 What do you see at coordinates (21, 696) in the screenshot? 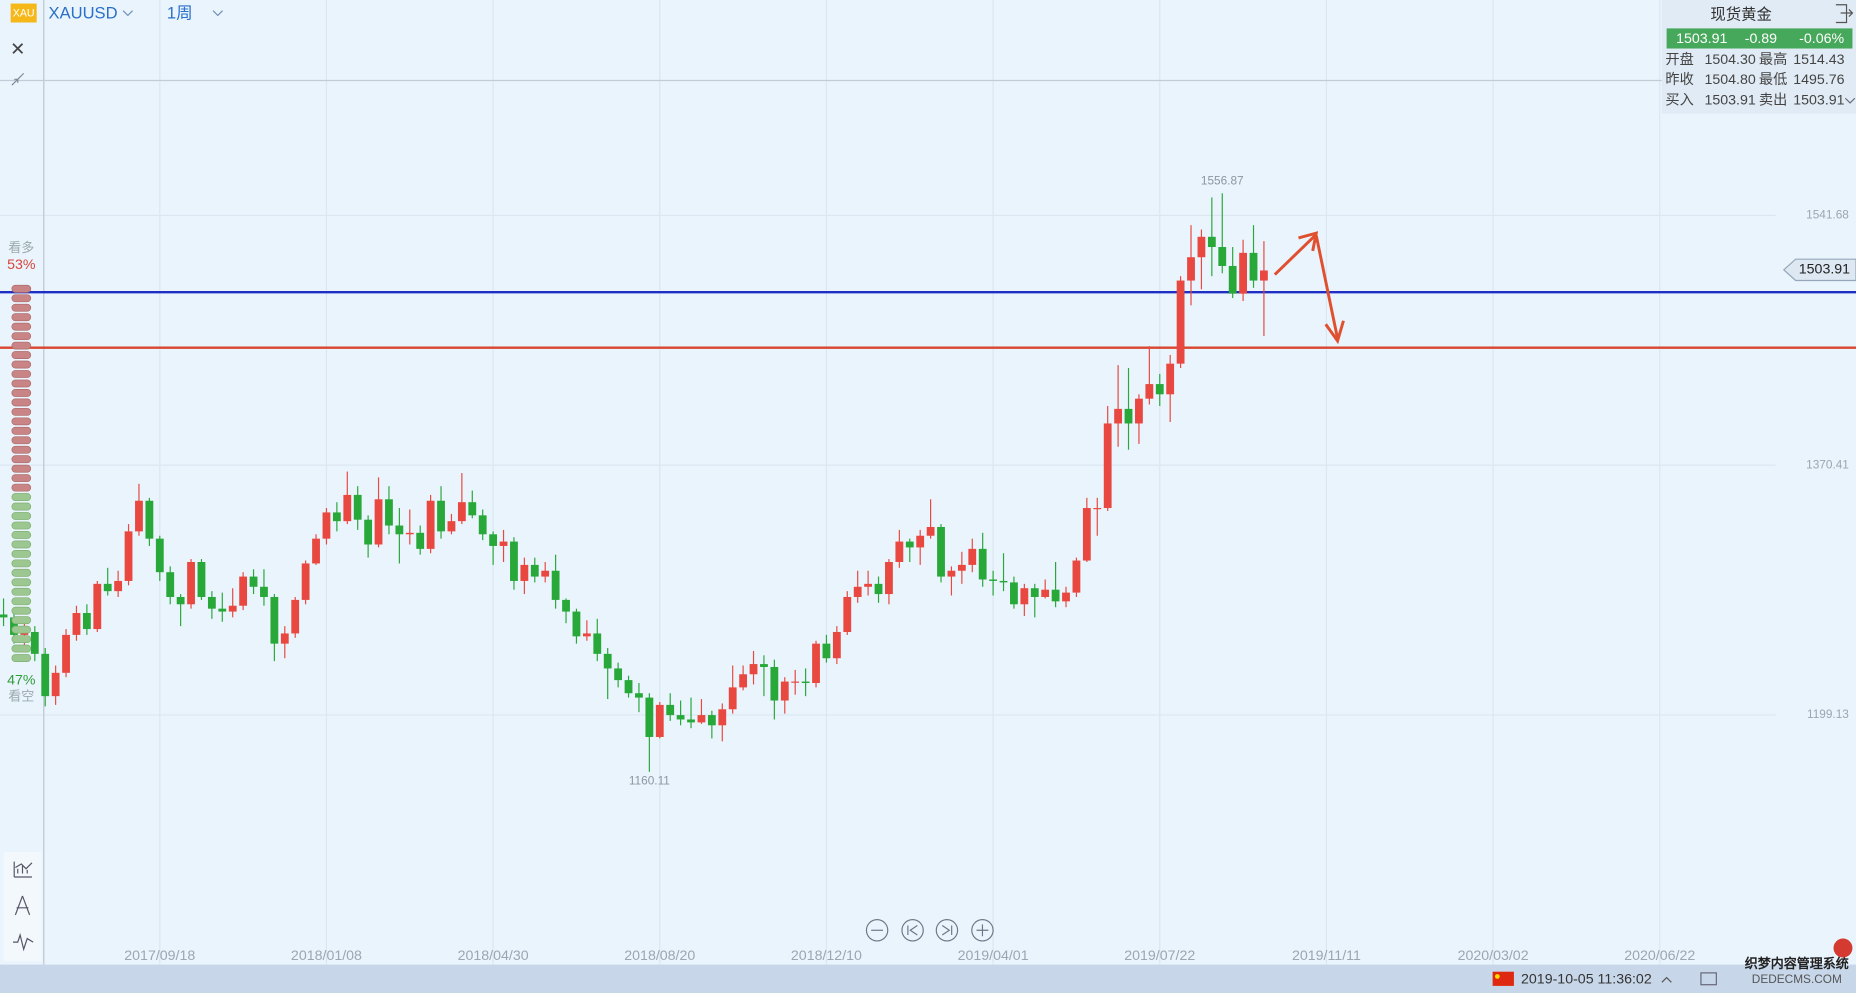
I see `bear-label: 看空` at bounding box center [21, 696].